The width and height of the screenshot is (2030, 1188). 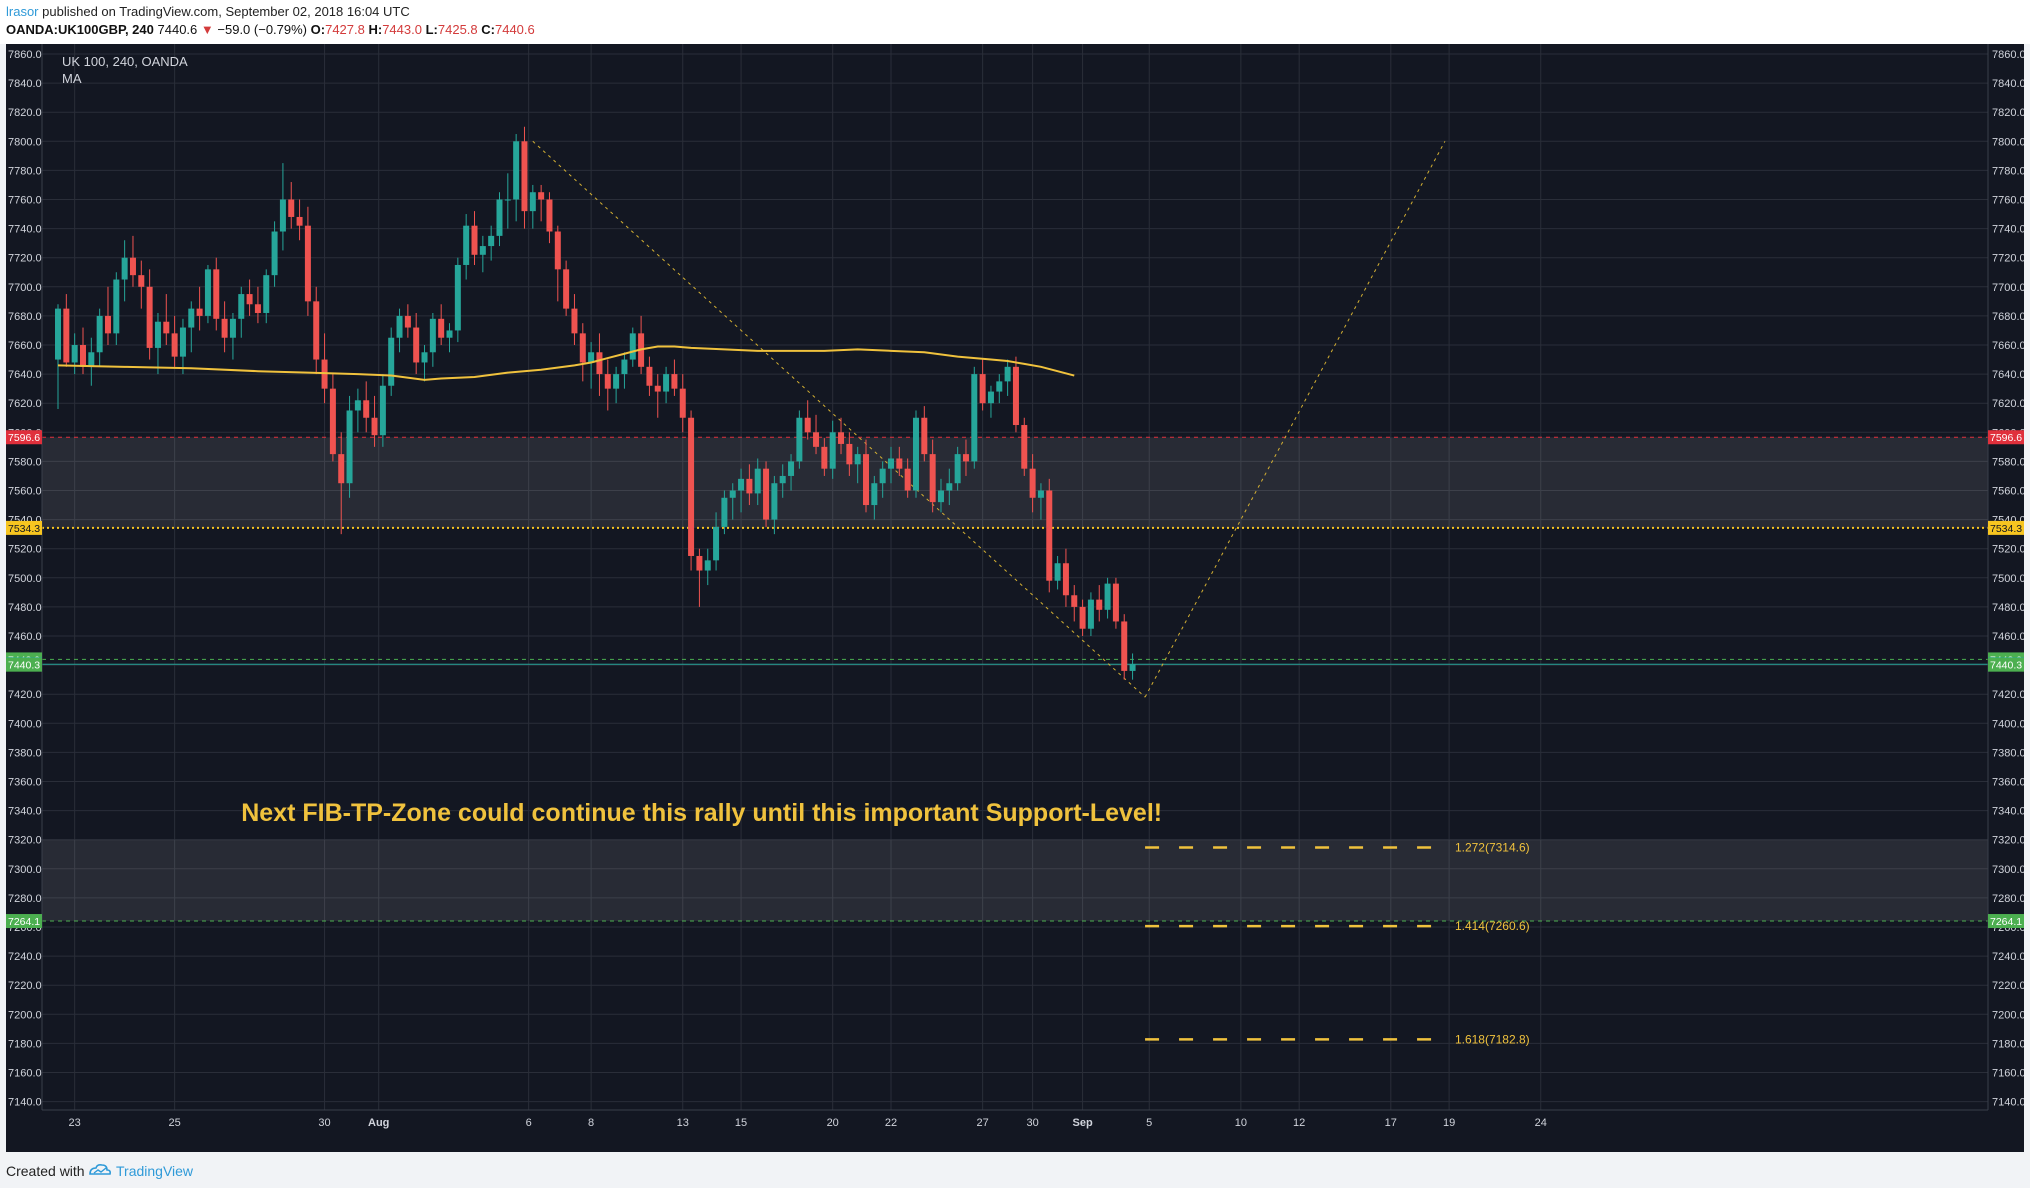 What do you see at coordinates (2008, 1044) in the screenshot?
I see `y-tick-label: 7180.0` at bounding box center [2008, 1044].